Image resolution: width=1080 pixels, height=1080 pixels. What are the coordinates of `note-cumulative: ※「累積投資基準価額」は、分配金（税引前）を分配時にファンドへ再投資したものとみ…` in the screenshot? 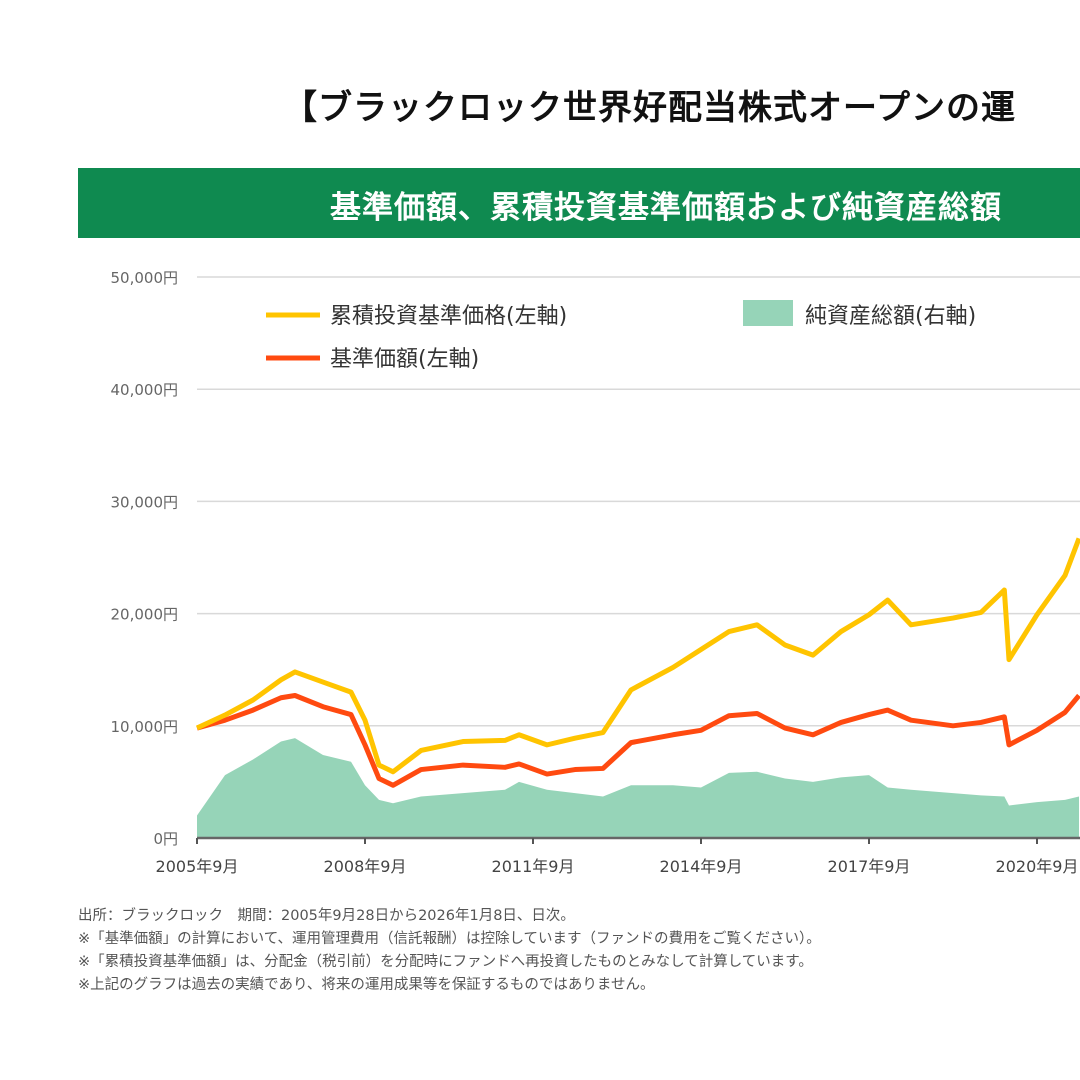 It's located at (445, 962).